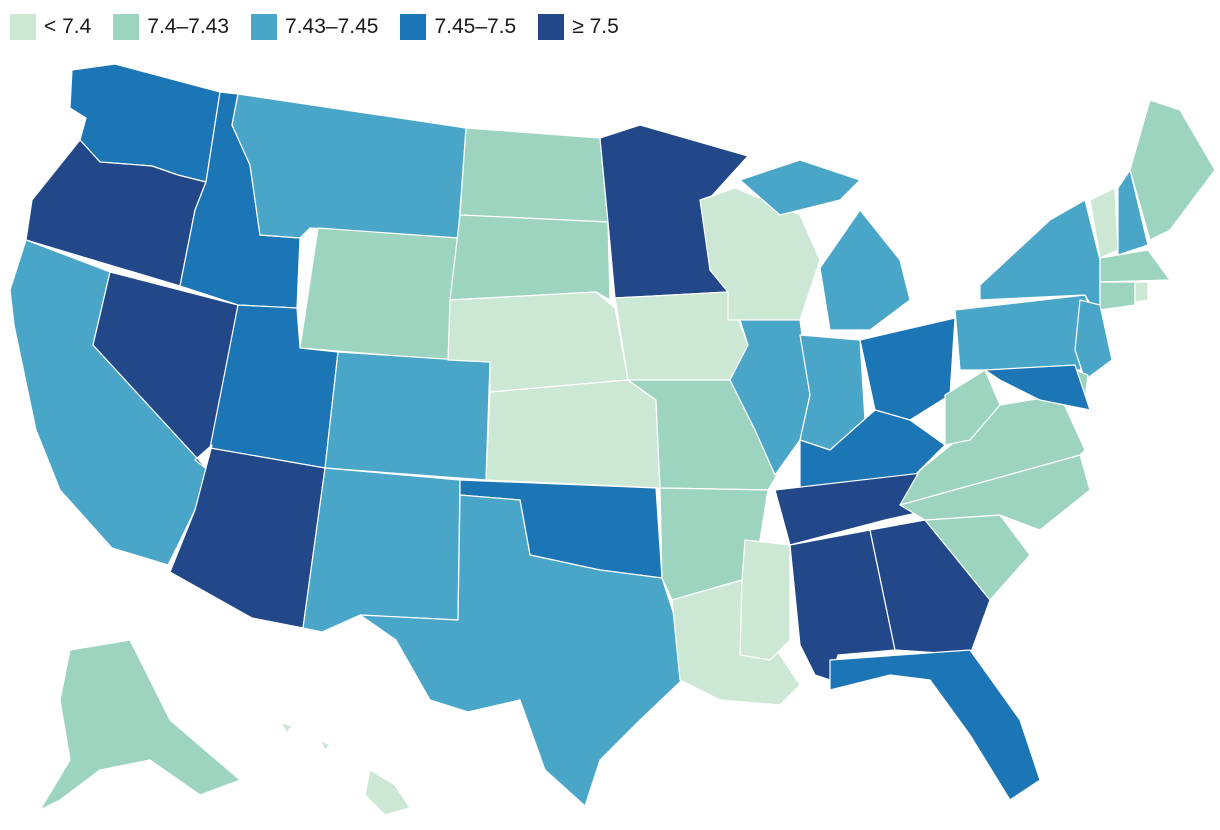 This screenshot has width=1220, height=830. What do you see at coordinates (765, 600) in the screenshot?
I see `state-ms` at bounding box center [765, 600].